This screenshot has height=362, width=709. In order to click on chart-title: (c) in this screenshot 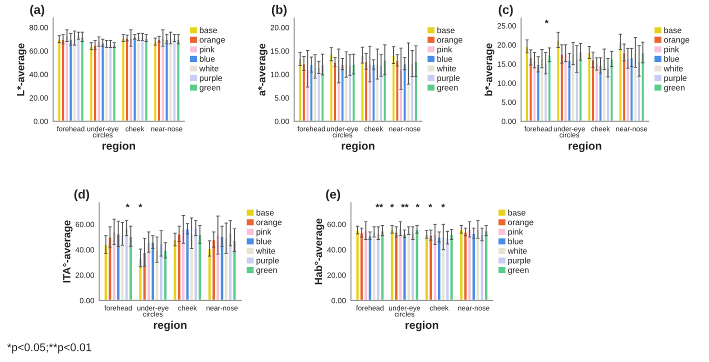, I will do `click(505, 10)`.